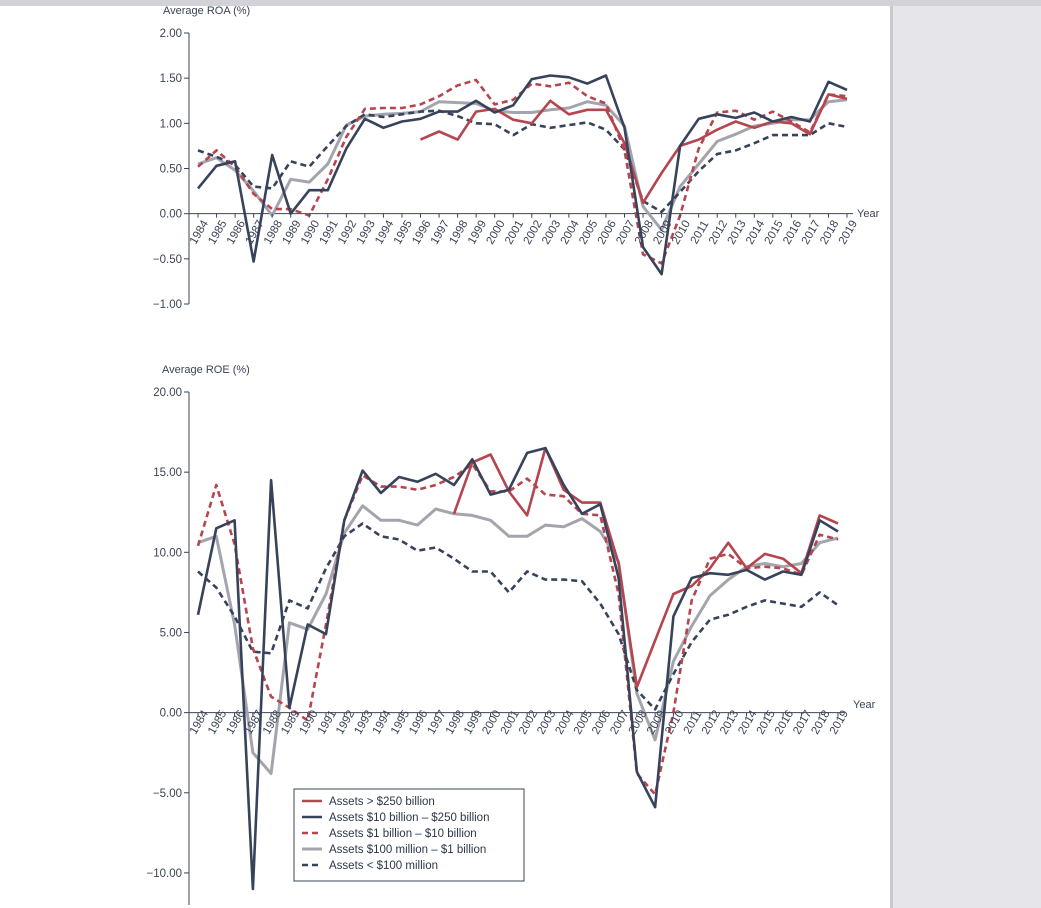 This screenshot has width=1041, height=908. What do you see at coordinates (171, 215) in the screenshot?
I see `roa-ytick-label: 0.00` at bounding box center [171, 215].